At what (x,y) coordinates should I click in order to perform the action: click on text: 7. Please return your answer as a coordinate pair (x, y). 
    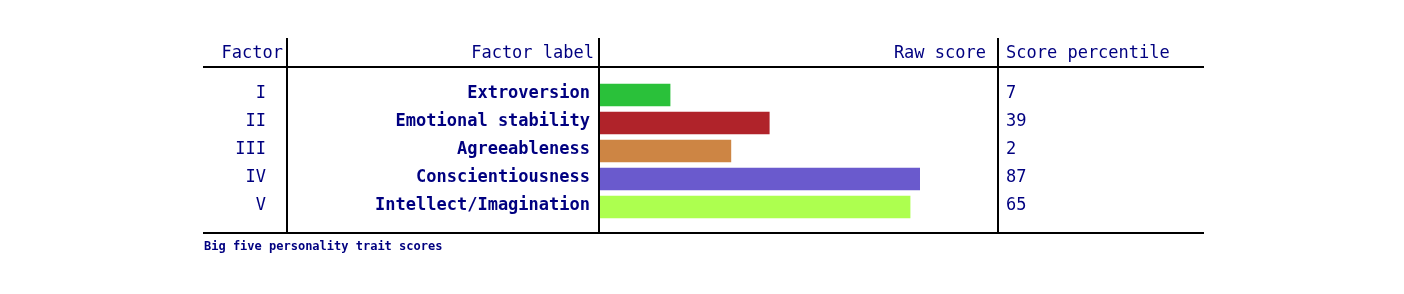
    Looking at the image, I should click on (1011, 92).